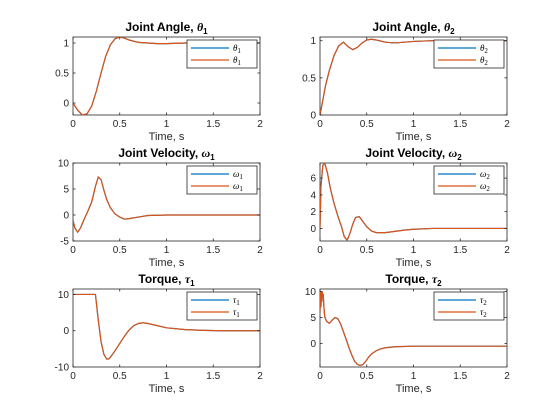 This screenshot has width=560, height=420. Describe the element at coordinates (413, 154) in the screenshot. I see `subplot-title: Joint Velocity, ω2` at that location.